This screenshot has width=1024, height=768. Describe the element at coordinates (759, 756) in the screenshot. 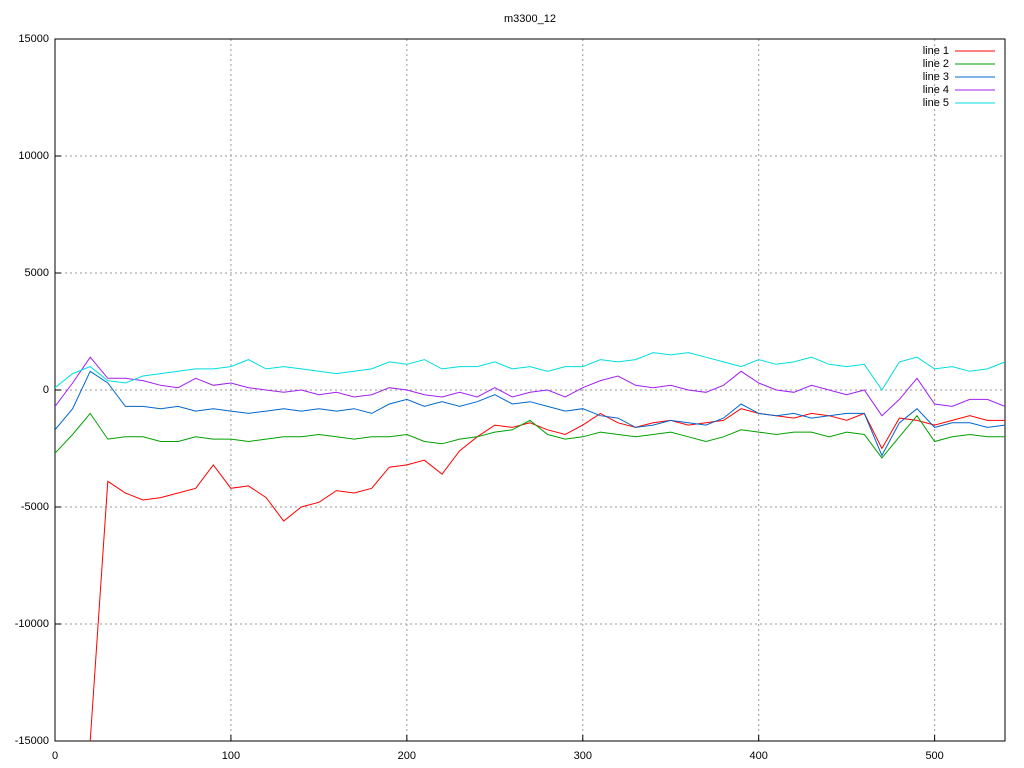

I see `x-tick-label: 400` at that location.